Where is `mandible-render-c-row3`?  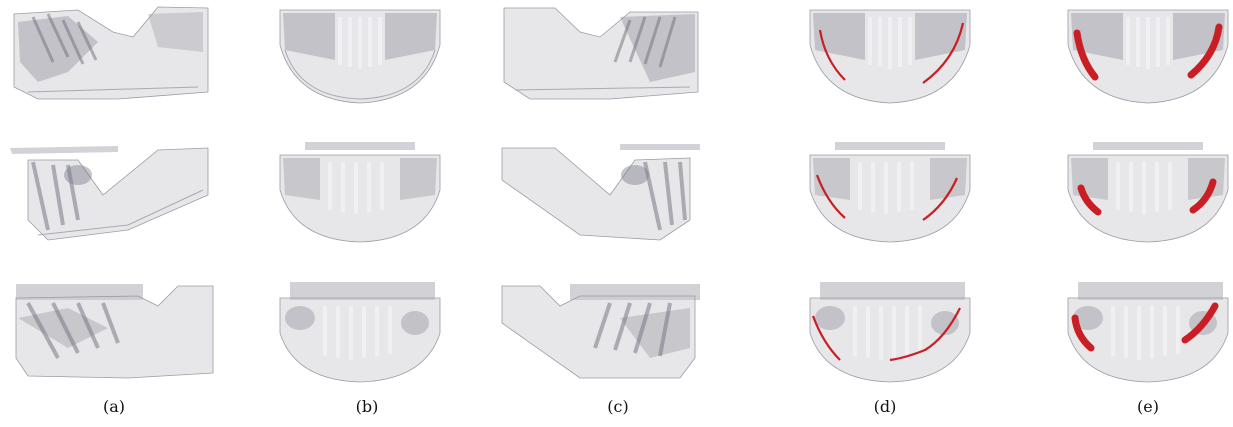
mandible-render-c-row3 is located at coordinates (602, 330).